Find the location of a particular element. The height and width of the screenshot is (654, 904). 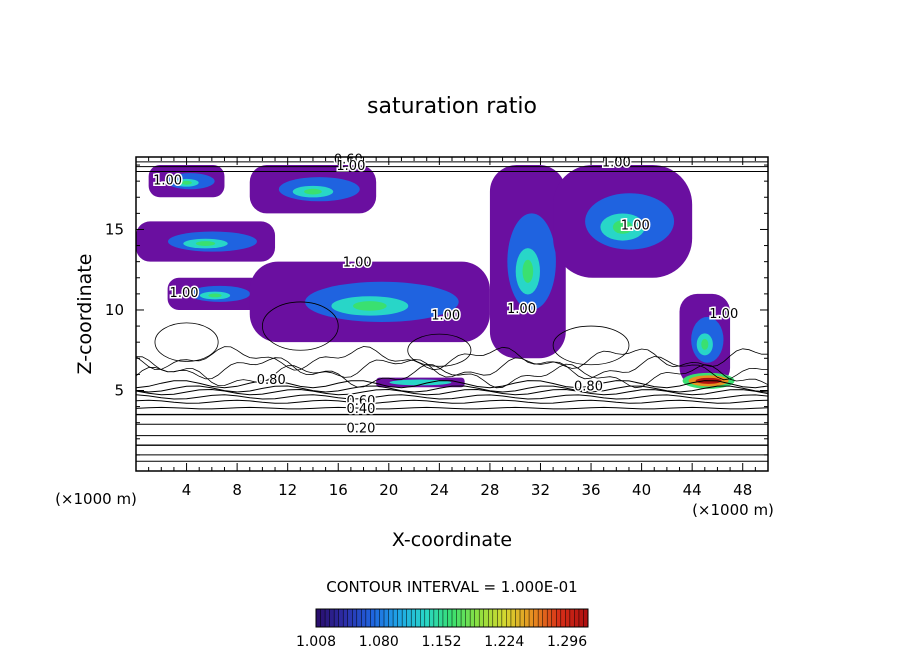

x-tick-label: 36 is located at coordinates (590, 490).